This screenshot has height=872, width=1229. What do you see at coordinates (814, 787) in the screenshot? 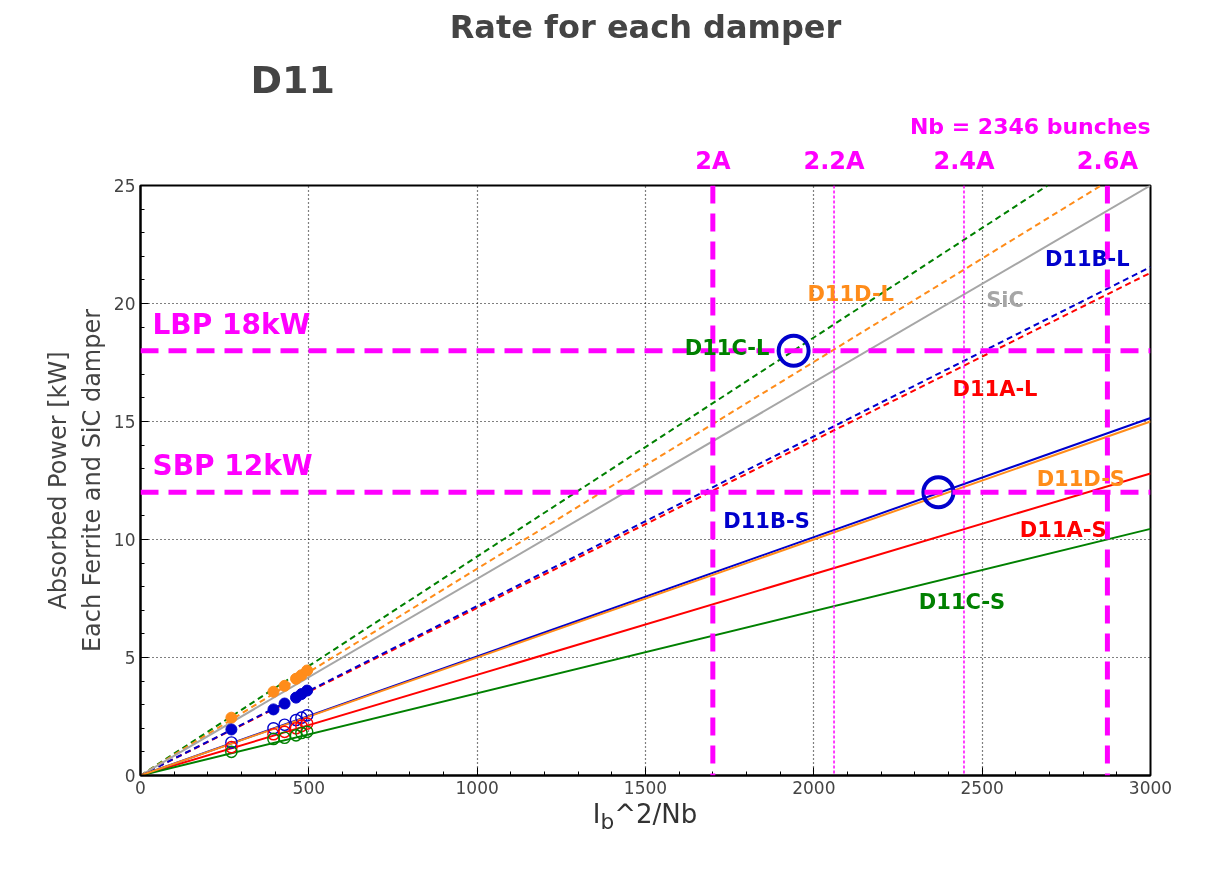
I see `x-tick-label: 2000` at bounding box center [814, 787].